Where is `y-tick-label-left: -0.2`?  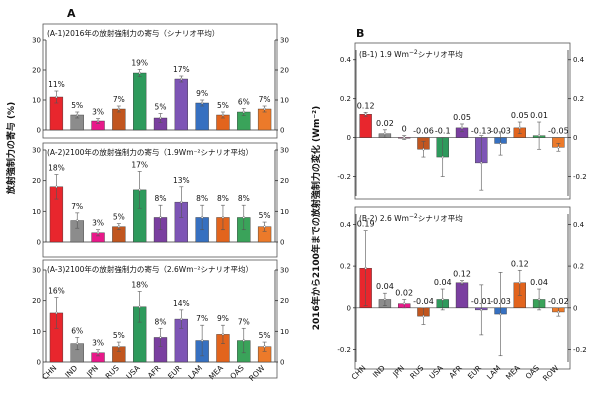
y-tick-label-left: -0.2 is located at coordinates (344, 177).